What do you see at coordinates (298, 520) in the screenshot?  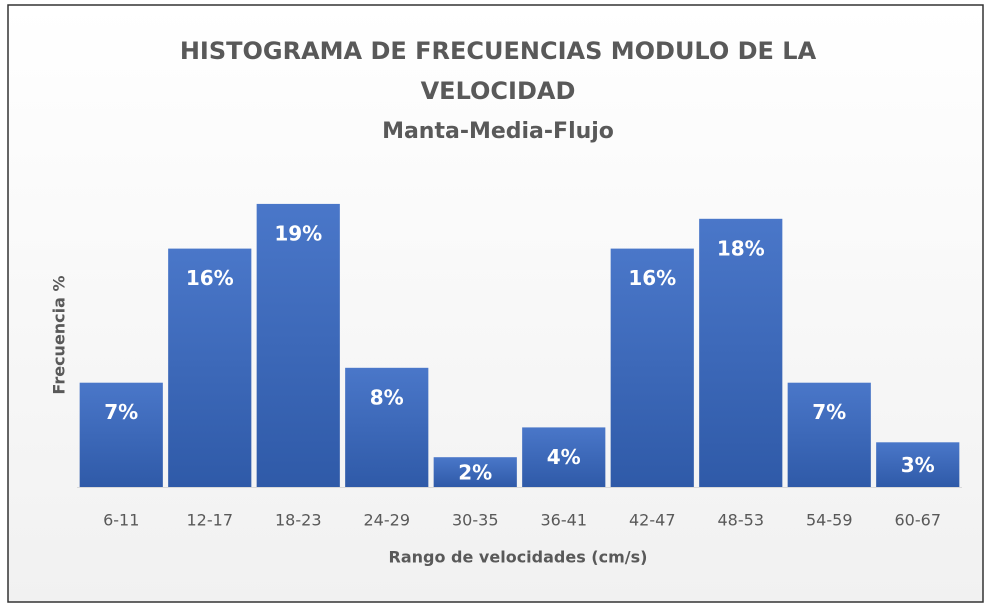 I see `x-tick-label: 18-23` at bounding box center [298, 520].